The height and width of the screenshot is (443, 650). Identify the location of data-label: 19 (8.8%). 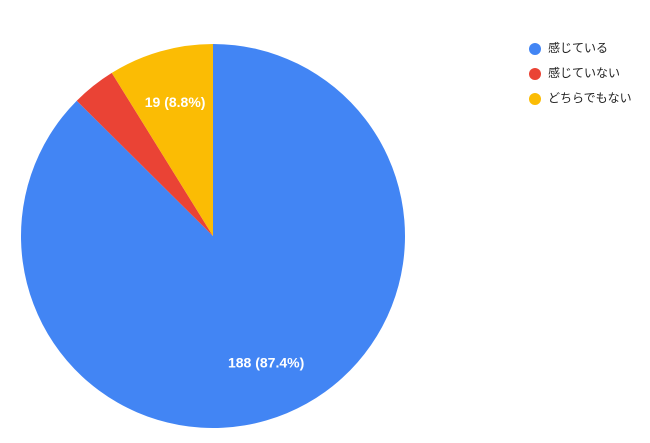
(175, 102).